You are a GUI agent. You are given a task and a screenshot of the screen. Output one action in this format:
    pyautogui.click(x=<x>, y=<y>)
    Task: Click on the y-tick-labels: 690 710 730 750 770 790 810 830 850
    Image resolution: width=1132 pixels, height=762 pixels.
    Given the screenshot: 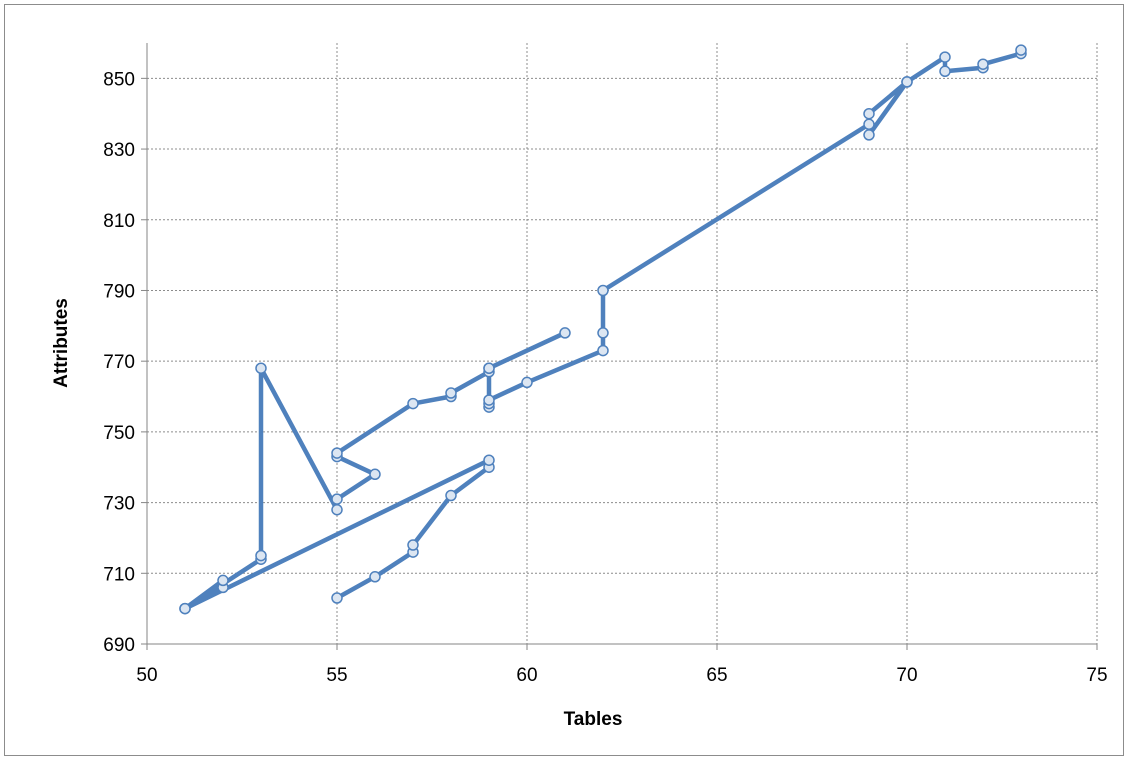 What is the action you would take?
    pyautogui.click(x=119, y=362)
    